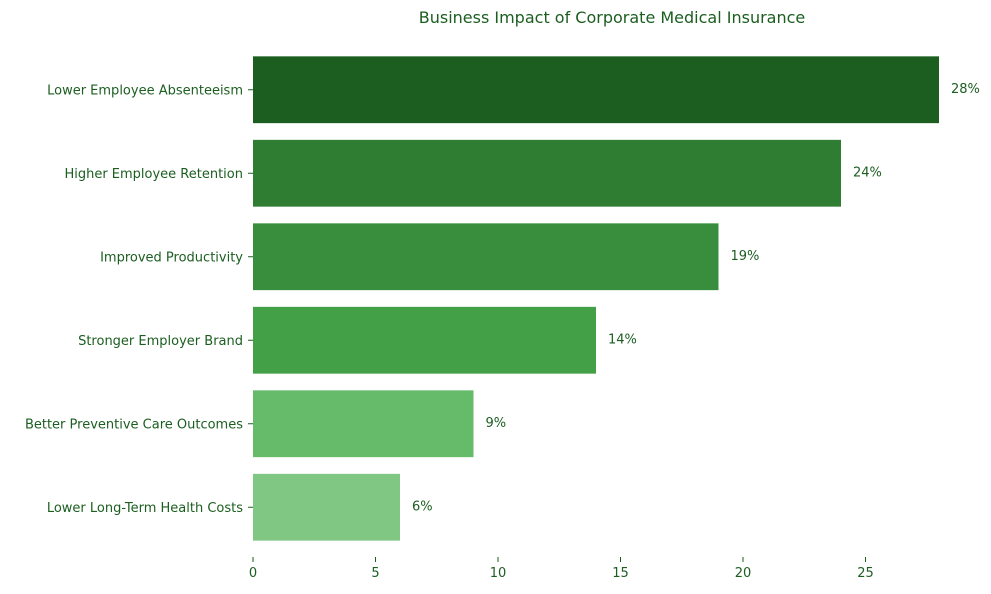  Describe the element at coordinates (965, 89) in the screenshot. I see `data-label: 28%` at that location.